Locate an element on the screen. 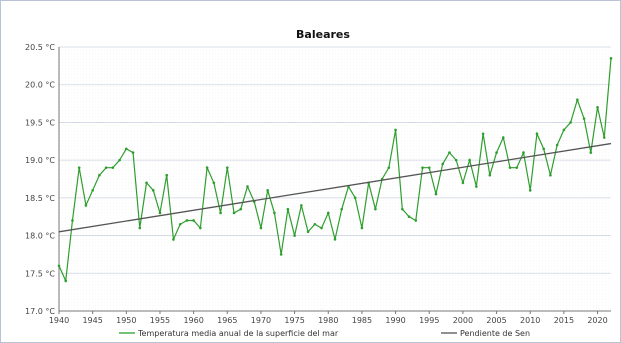  x-tick-label: 1955 is located at coordinates (160, 320).